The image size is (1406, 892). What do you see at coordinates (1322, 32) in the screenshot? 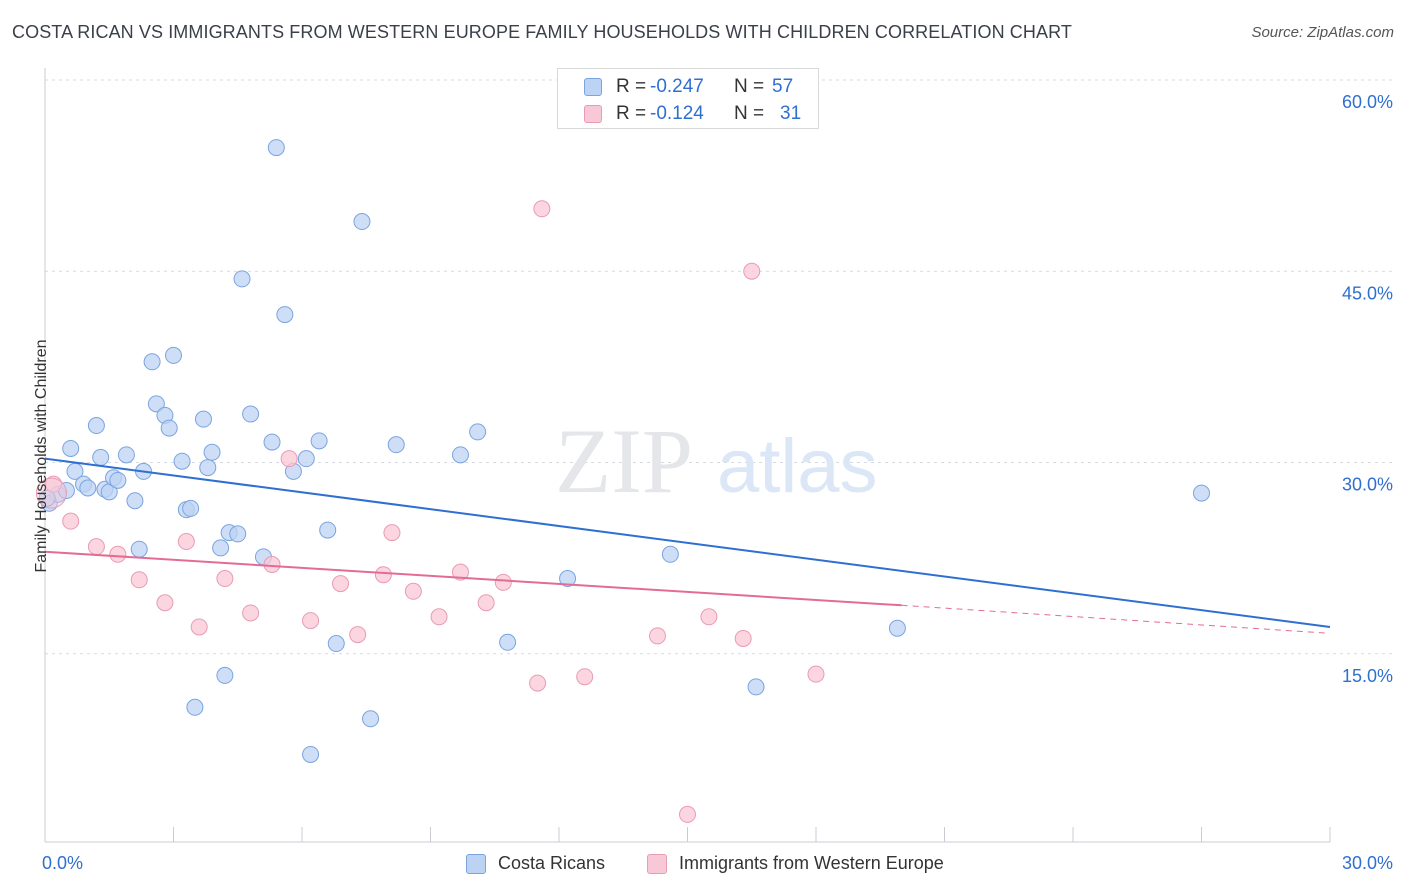
I see `source-label: Source: ZipAtlas.com` at bounding box center [1322, 32].